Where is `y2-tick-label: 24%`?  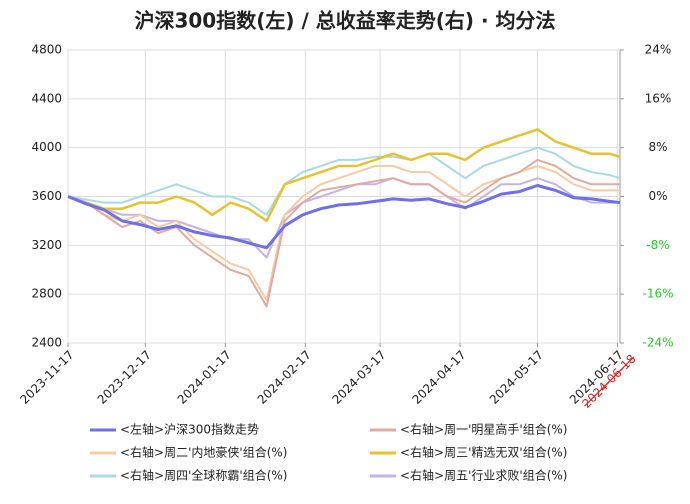
y2-tick-label: 24% is located at coordinates (658, 50).